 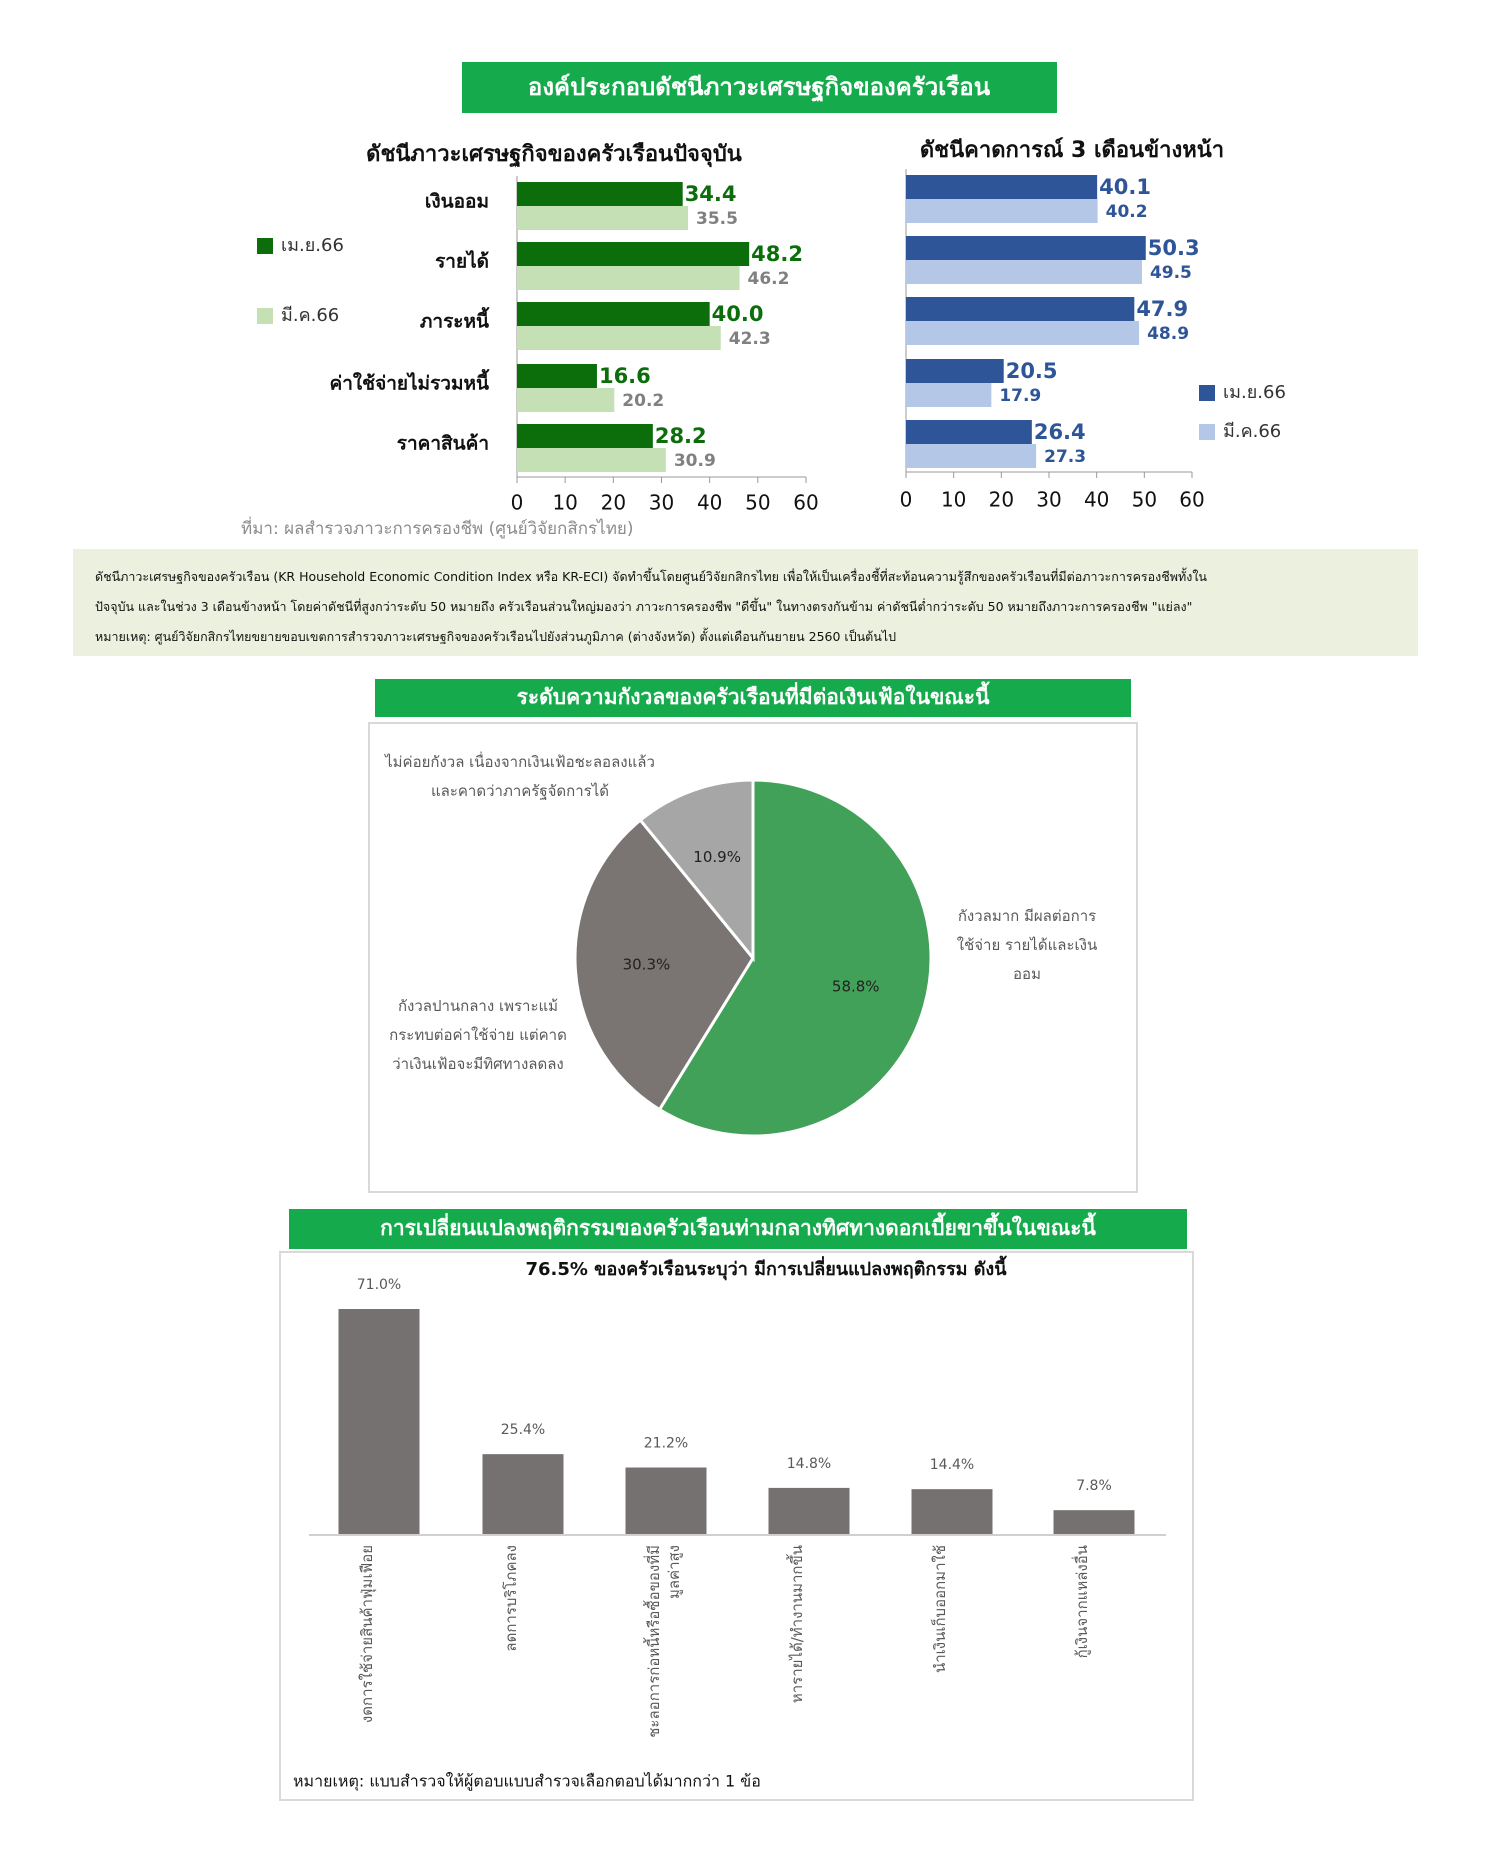 I want to click on value-label: 71.0%, so click(x=379, y=1285).